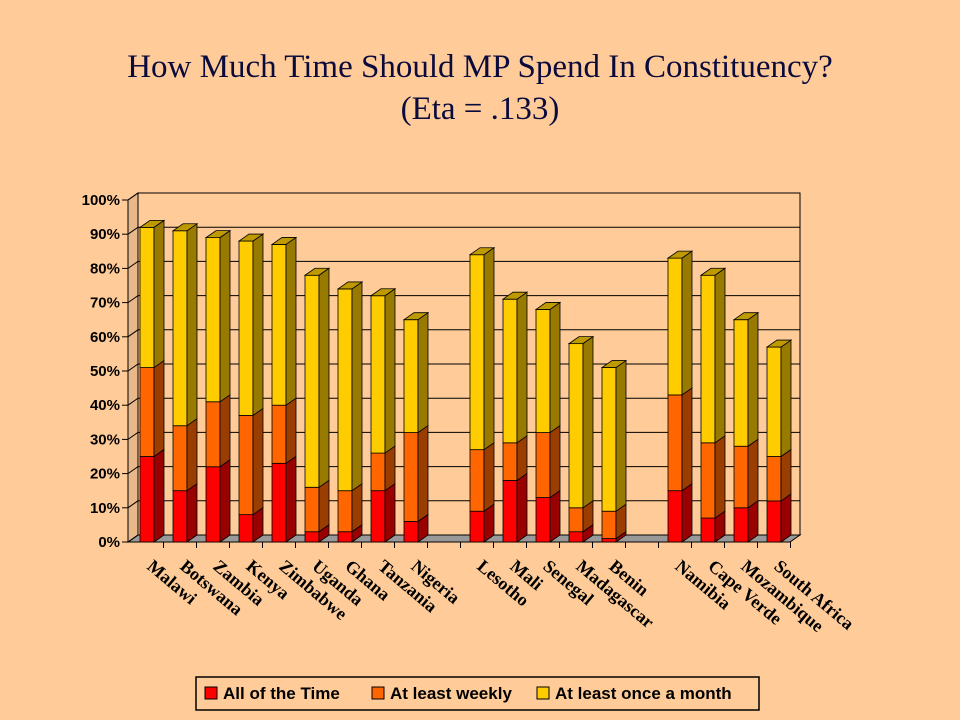  Describe the element at coordinates (105, 234) in the screenshot. I see `y-tick-label: 90%` at that location.